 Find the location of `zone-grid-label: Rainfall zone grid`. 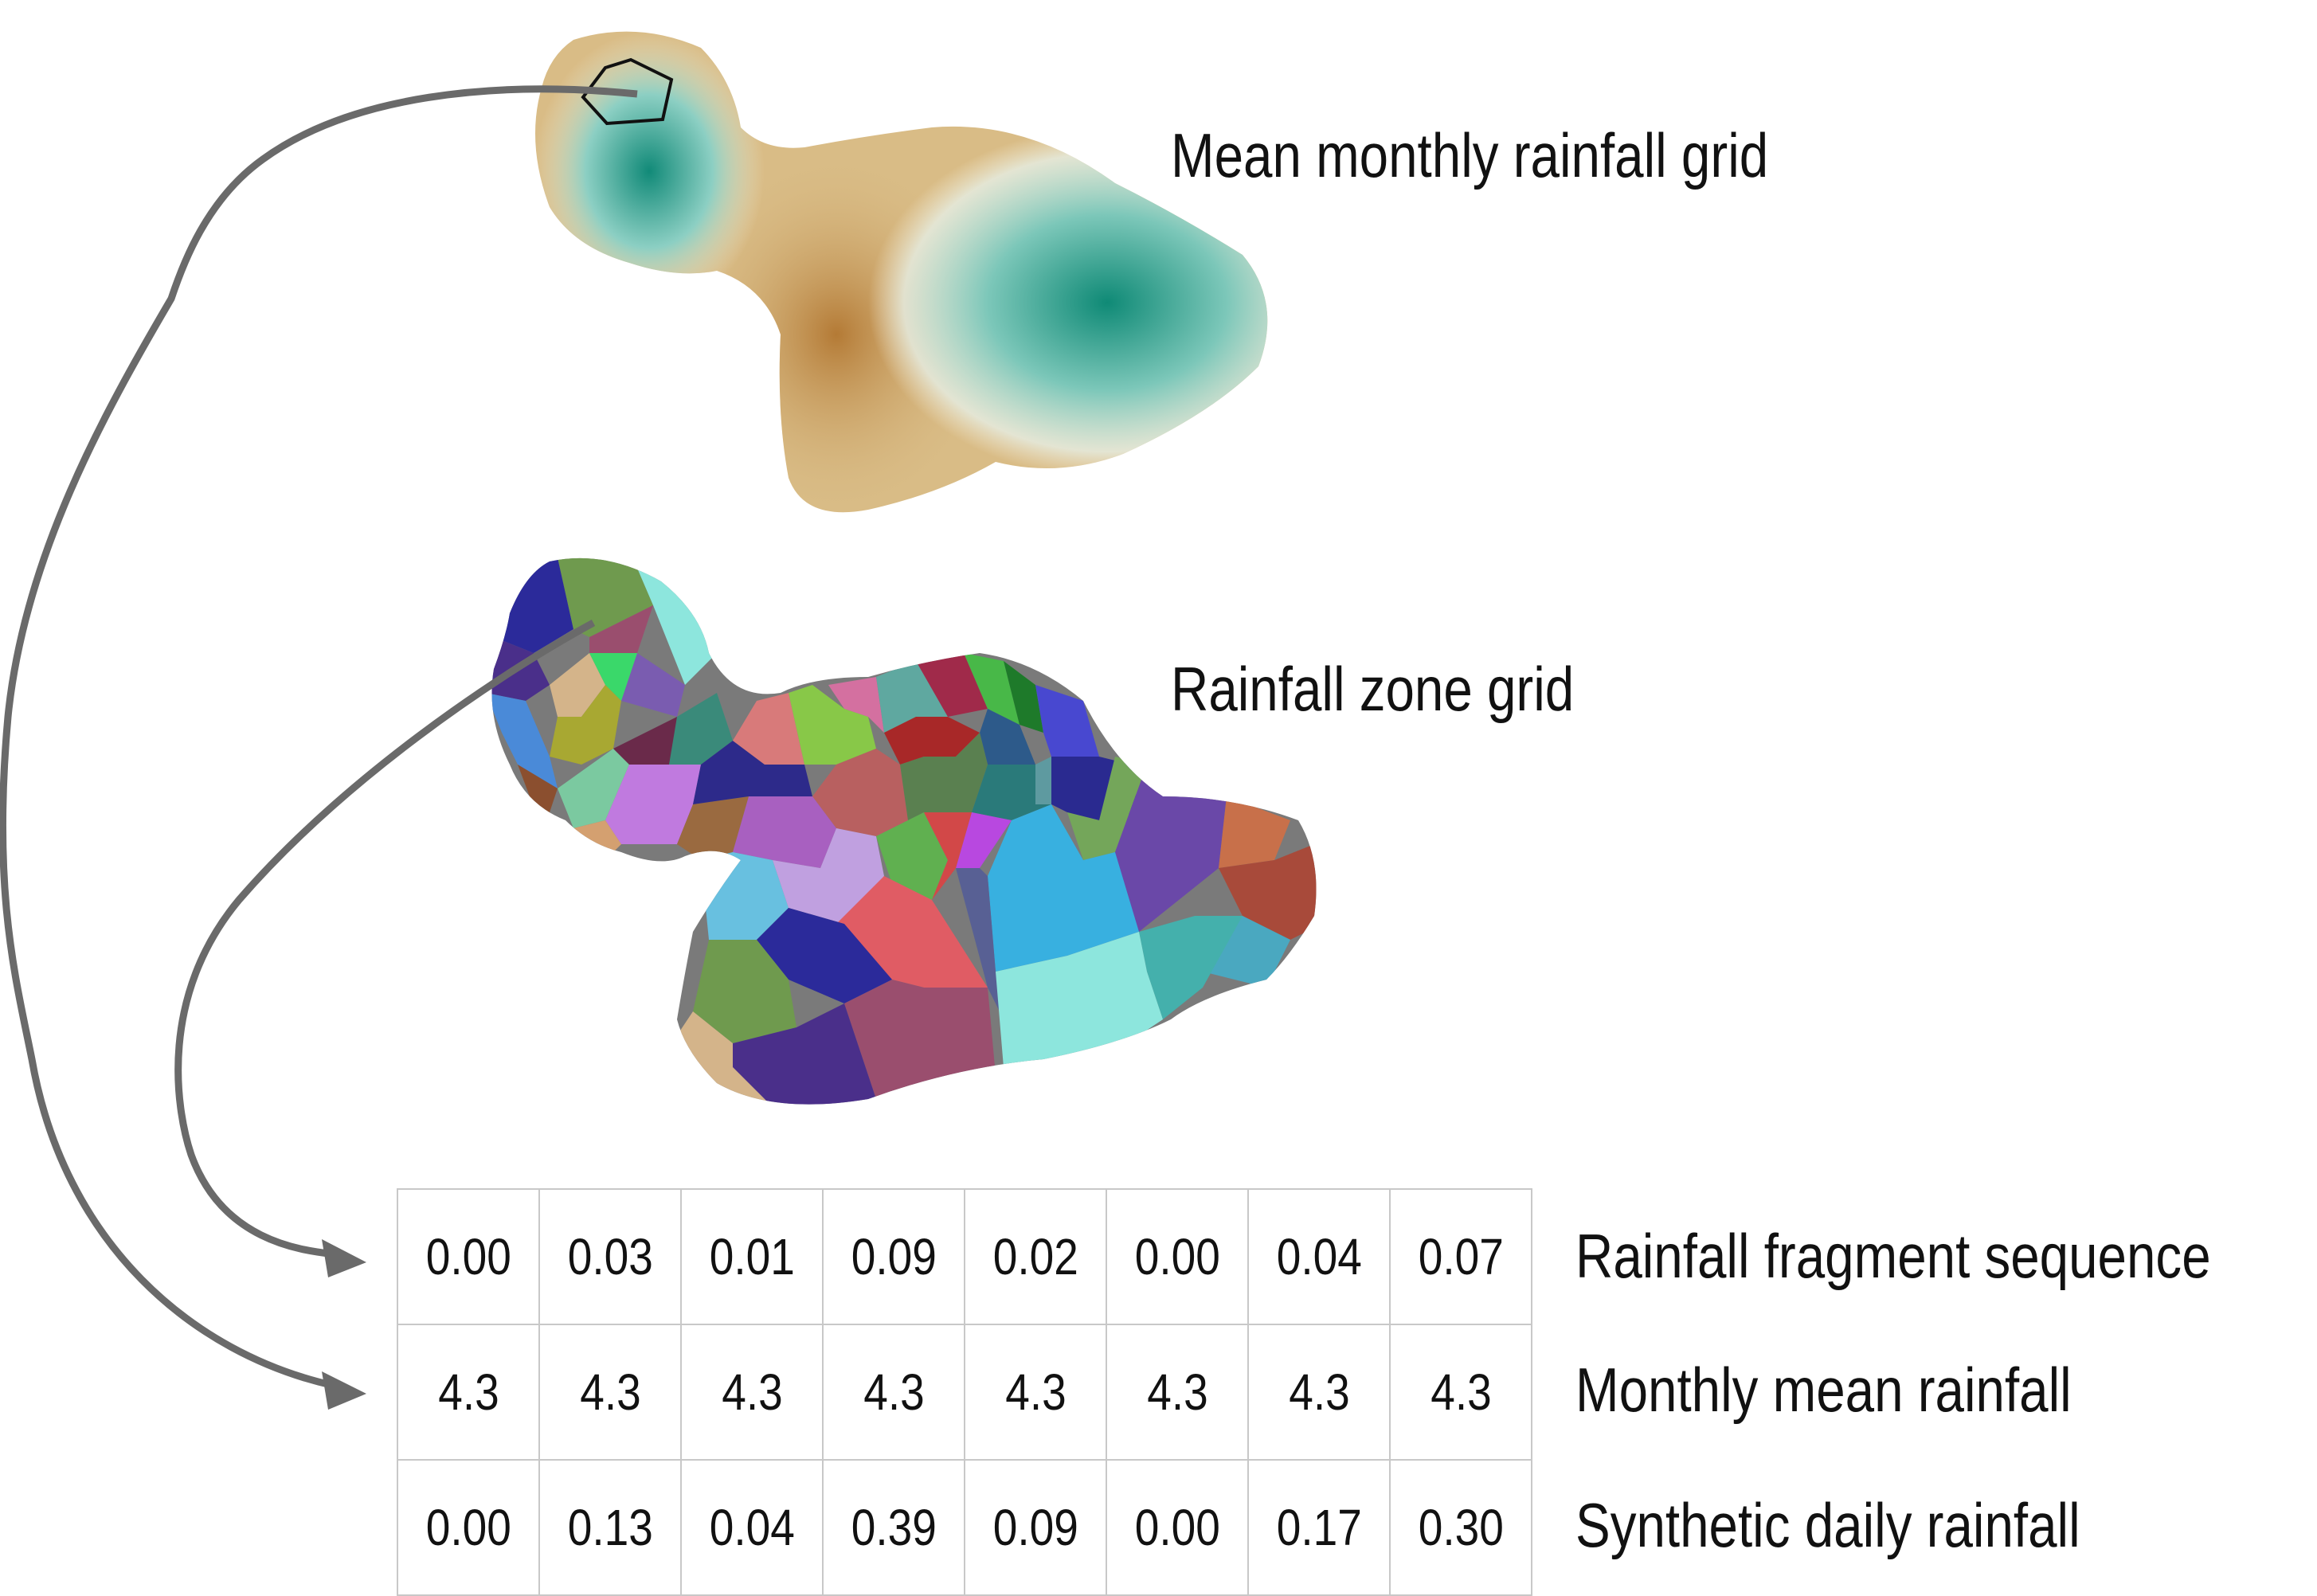

zone-grid-label: Rainfall zone grid is located at coordinates (1373, 689).